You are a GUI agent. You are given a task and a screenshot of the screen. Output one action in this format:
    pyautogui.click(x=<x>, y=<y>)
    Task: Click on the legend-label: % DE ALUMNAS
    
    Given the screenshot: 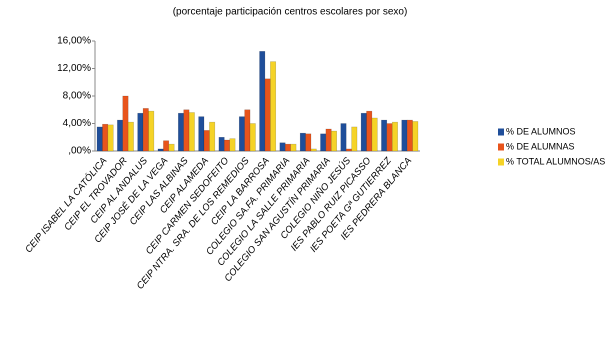 What is the action you would take?
    pyautogui.click(x=540, y=146)
    